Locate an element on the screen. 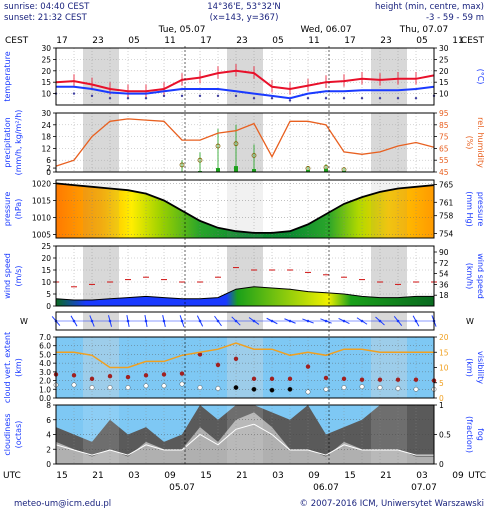  bottom-day-labels: 05.07 06.07 07.07 is located at coordinates (303, 488).